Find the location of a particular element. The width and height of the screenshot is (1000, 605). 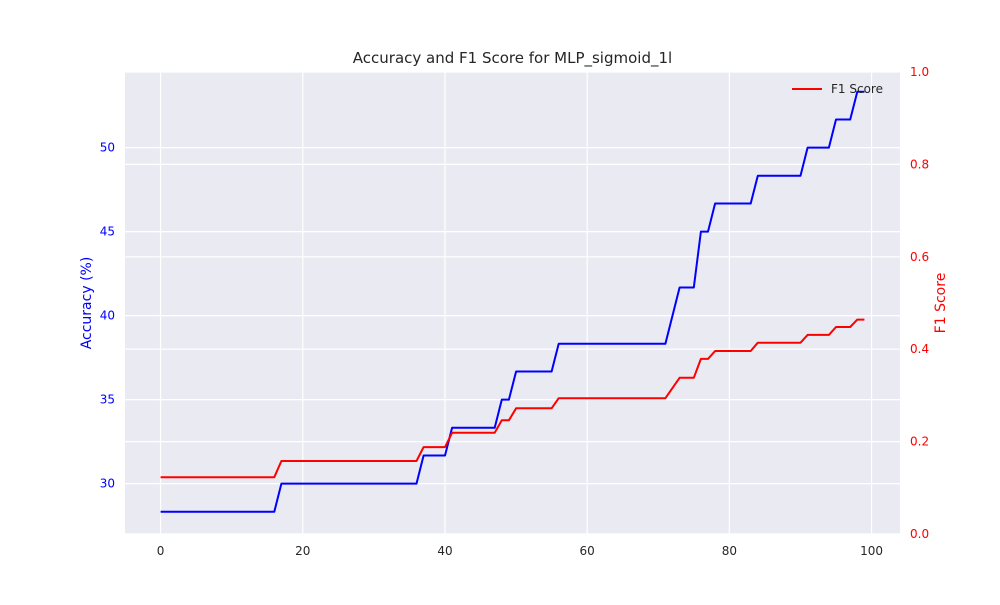

left-tick-label: 35 is located at coordinates (107, 400).